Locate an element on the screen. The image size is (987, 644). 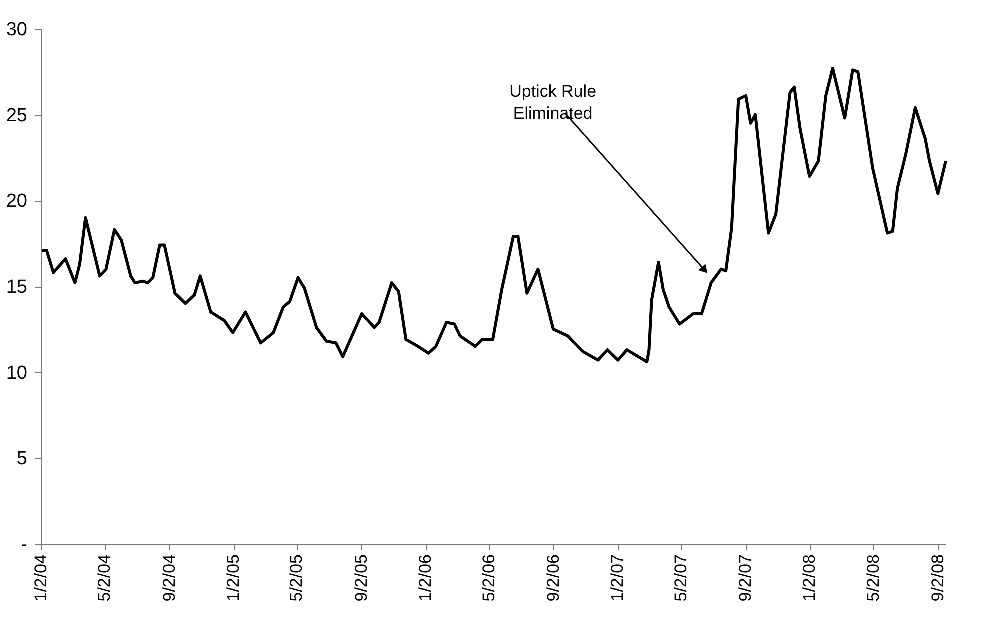
x-tick-label: 1/2/04 is located at coordinates (41, 578).